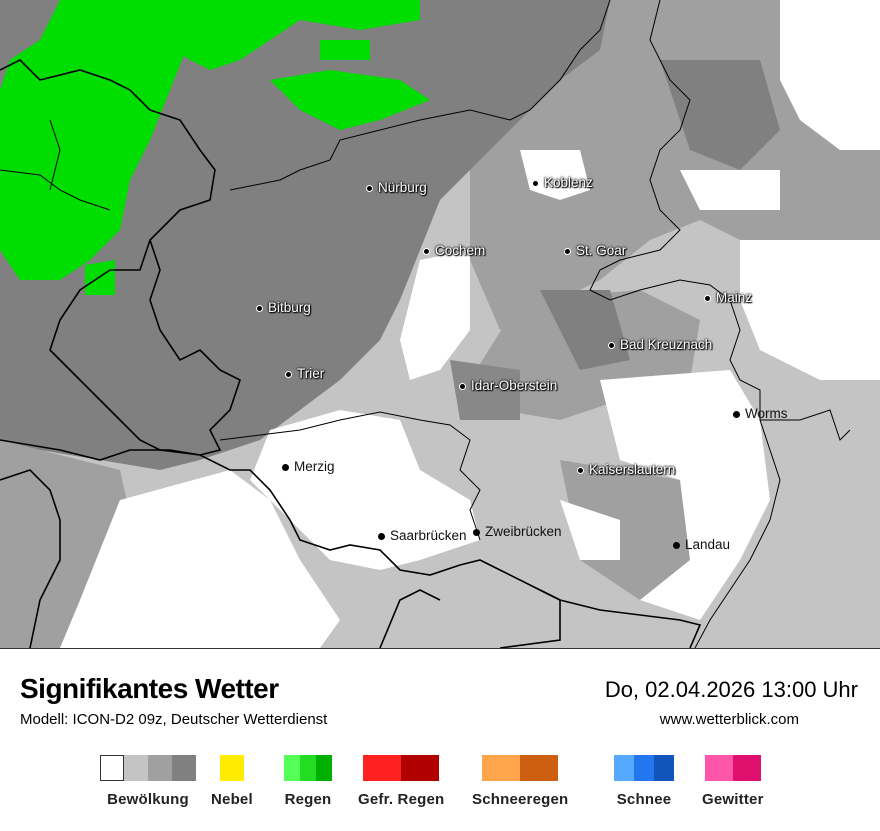 Image resolution: width=880 pixels, height=831 pixels. I want to click on city-landau: Landau, so click(701, 544).